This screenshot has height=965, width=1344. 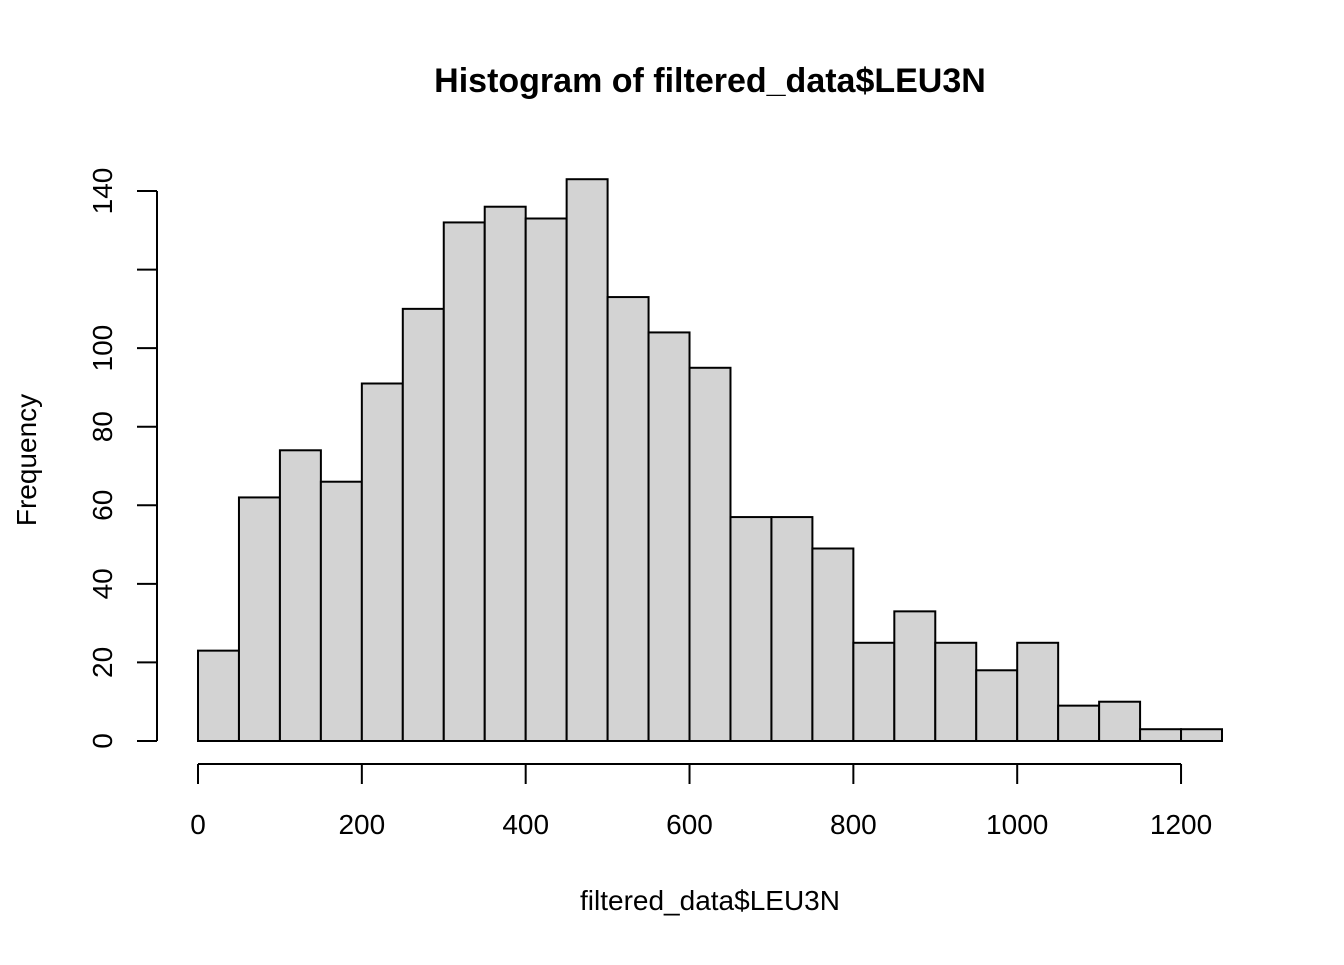 What do you see at coordinates (102, 505) in the screenshot?
I see `y-tick-label-3: 60` at bounding box center [102, 505].